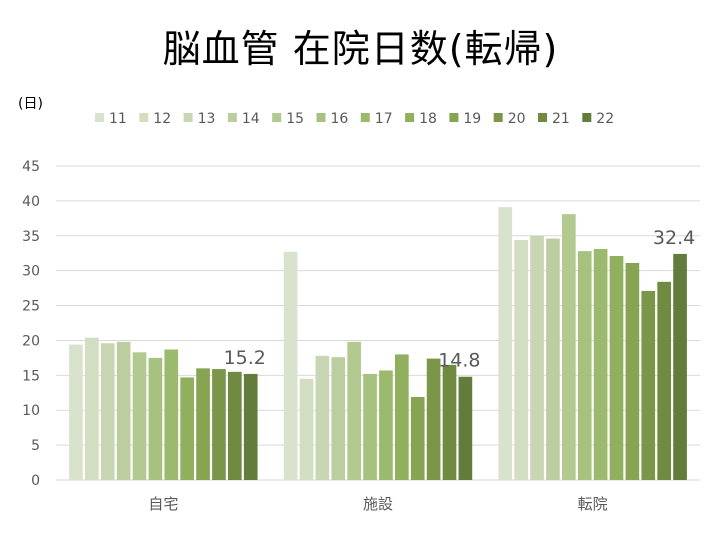 The image size is (721, 541). What do you see at coordinates (251, 119) in the screenshot?
I see `legend-label: 14` at bounding box center [251, 119].